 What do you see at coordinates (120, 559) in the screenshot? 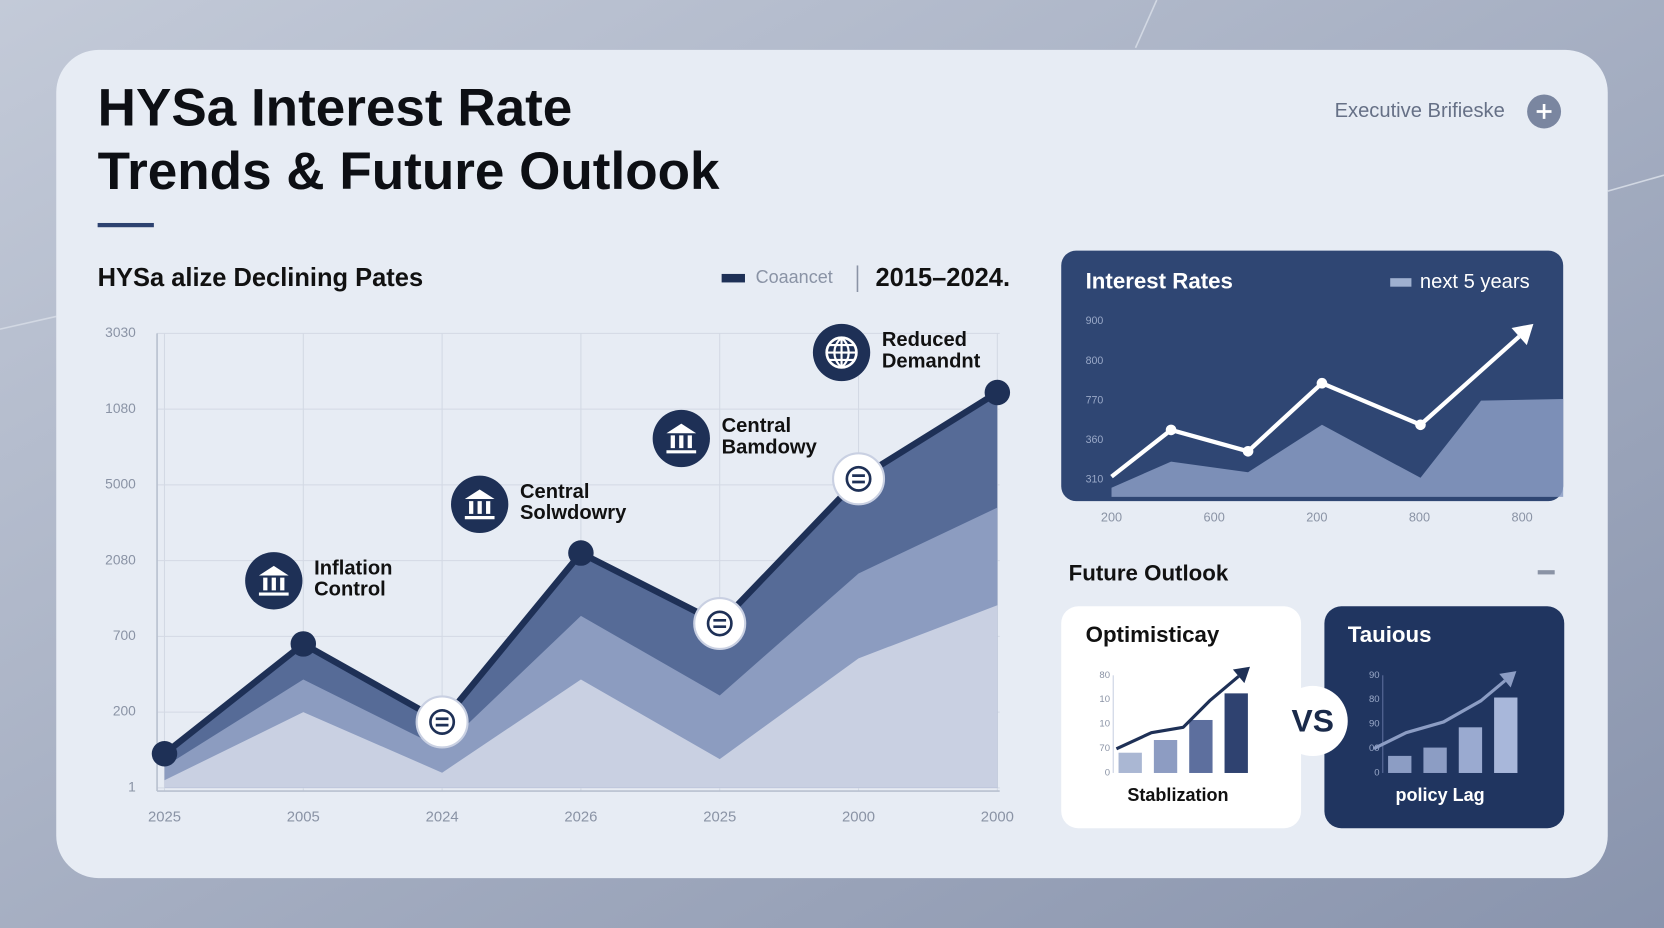
I see `y-tick-label: 2080` at bounding box center [120, 559].